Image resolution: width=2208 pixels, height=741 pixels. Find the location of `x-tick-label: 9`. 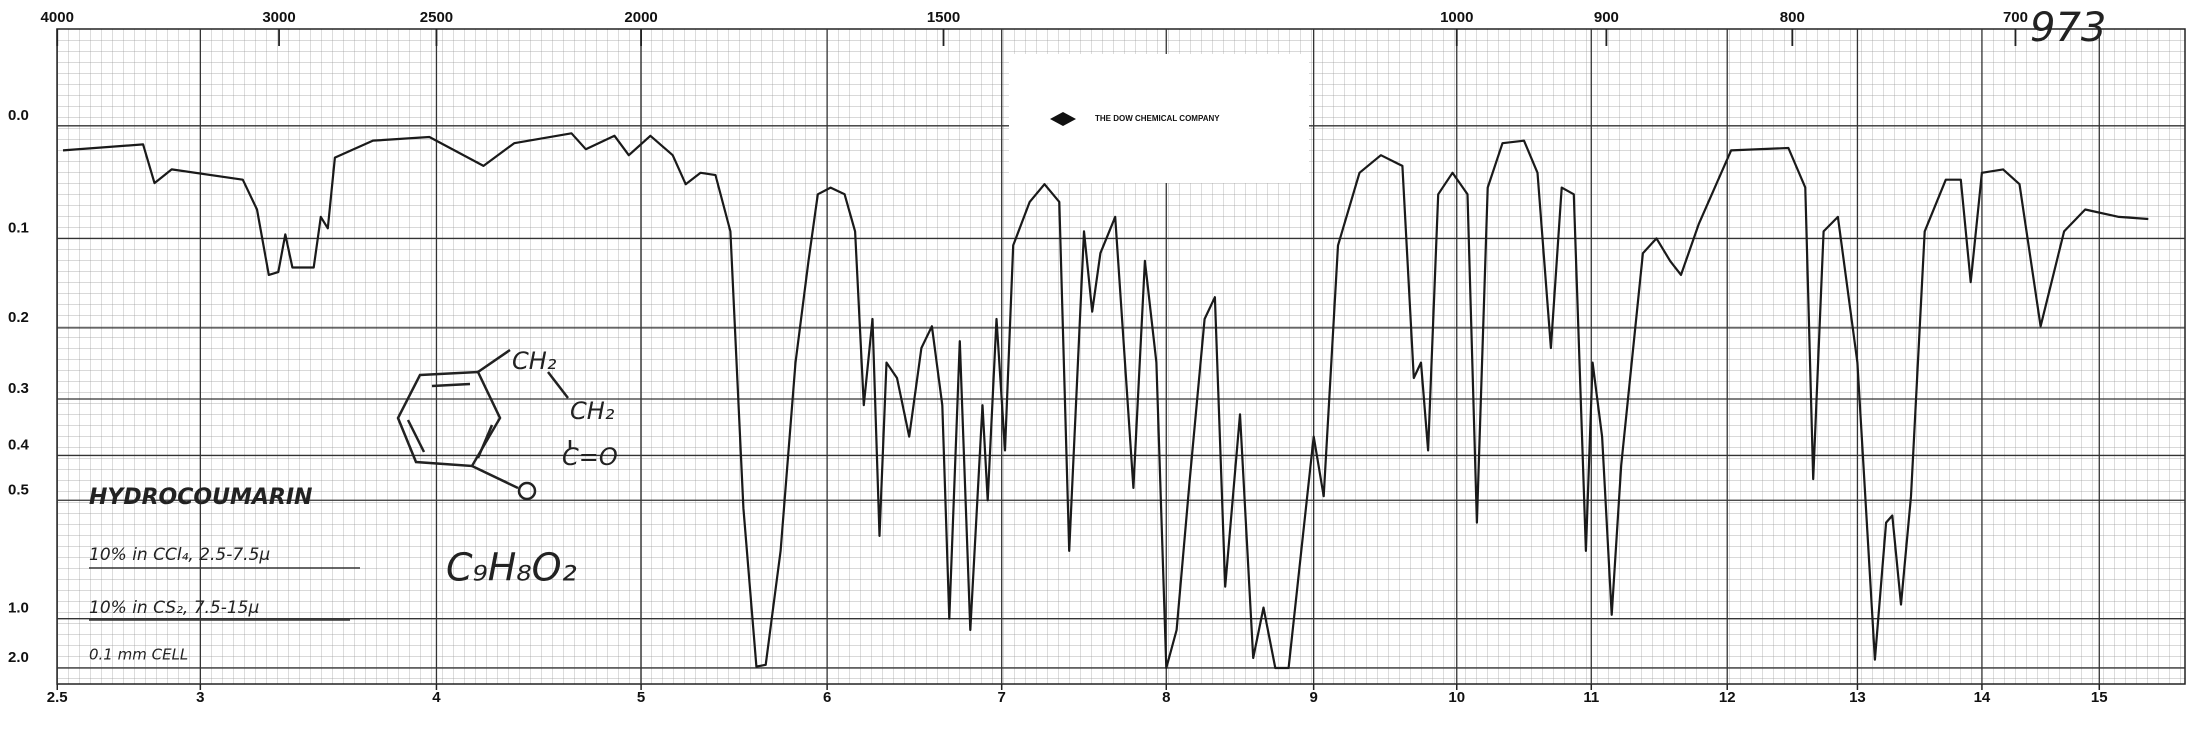

x-tick-label: 9 is located at coordinates (1313, 697).